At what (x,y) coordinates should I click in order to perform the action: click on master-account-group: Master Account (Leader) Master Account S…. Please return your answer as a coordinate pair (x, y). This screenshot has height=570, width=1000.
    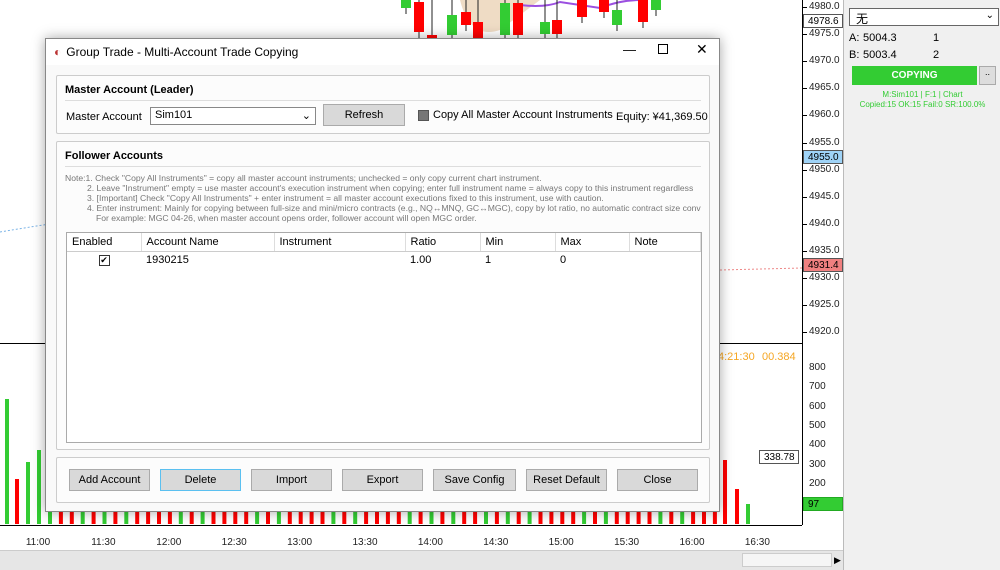
    Looking at the image, I should click on (383, 104).